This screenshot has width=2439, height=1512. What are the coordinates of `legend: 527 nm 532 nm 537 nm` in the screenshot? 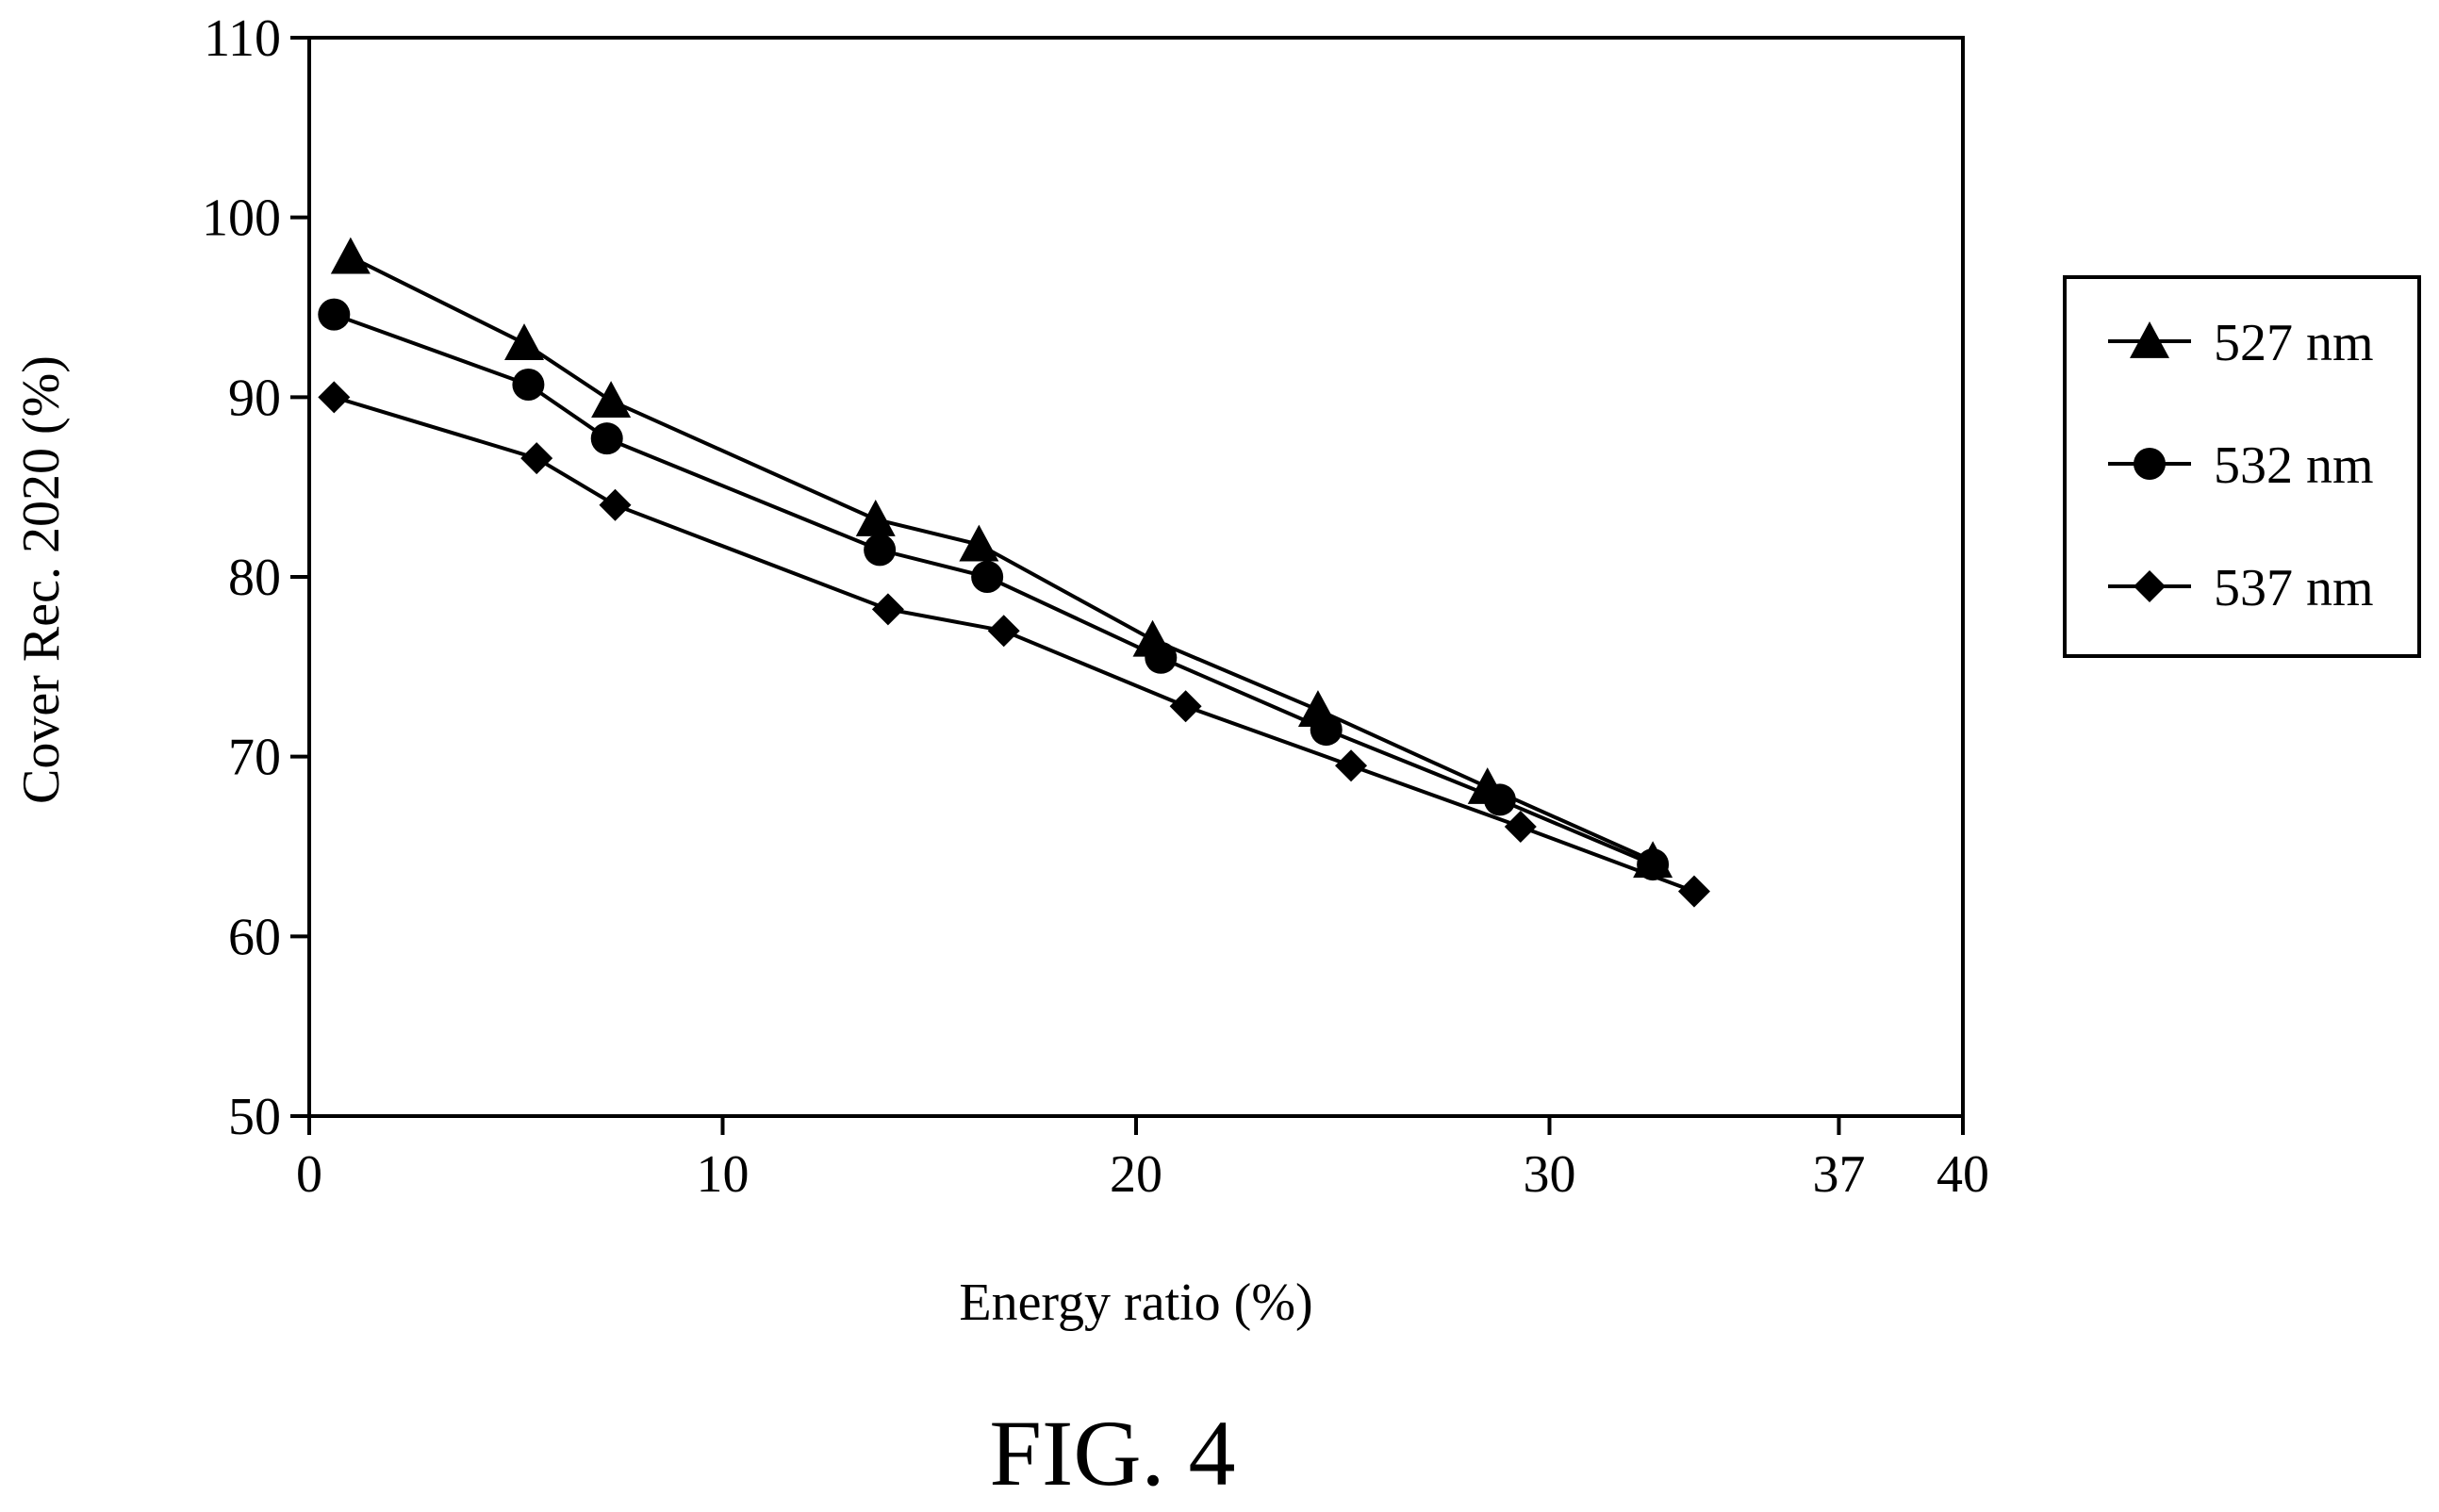 It's located at (2242, 467).